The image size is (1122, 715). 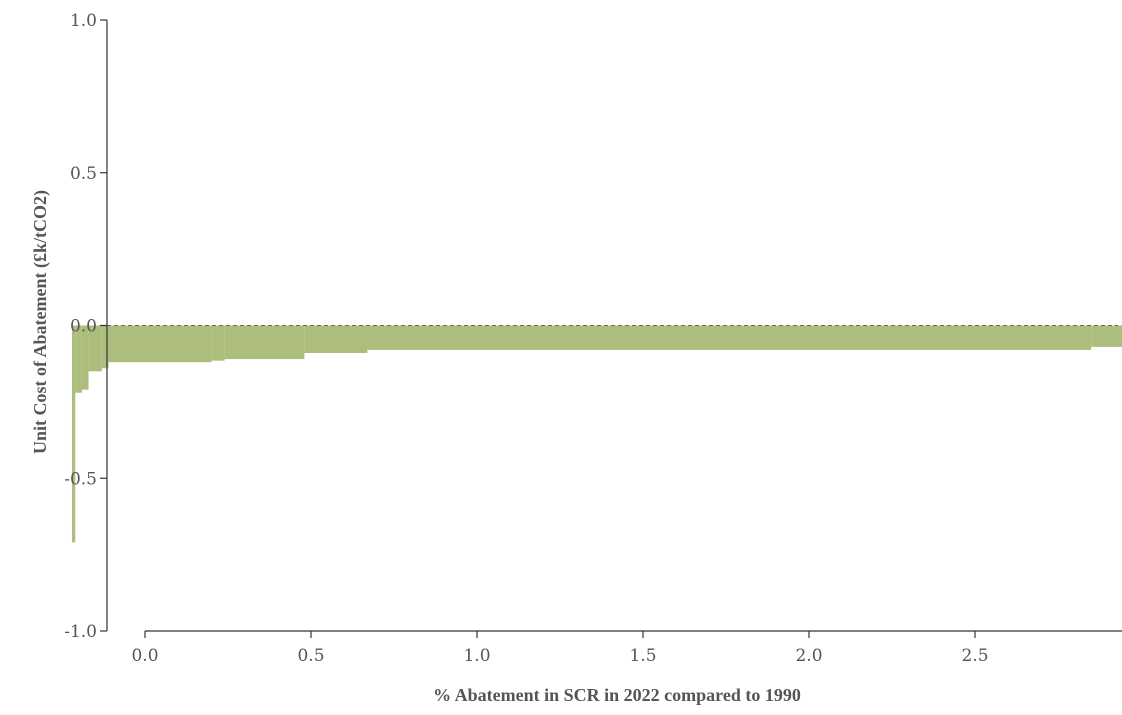 What do you see at coordinates (83, 174) in the screenshot?
I see `y-tick-label: 0.5` at bounding box center [83, 174].